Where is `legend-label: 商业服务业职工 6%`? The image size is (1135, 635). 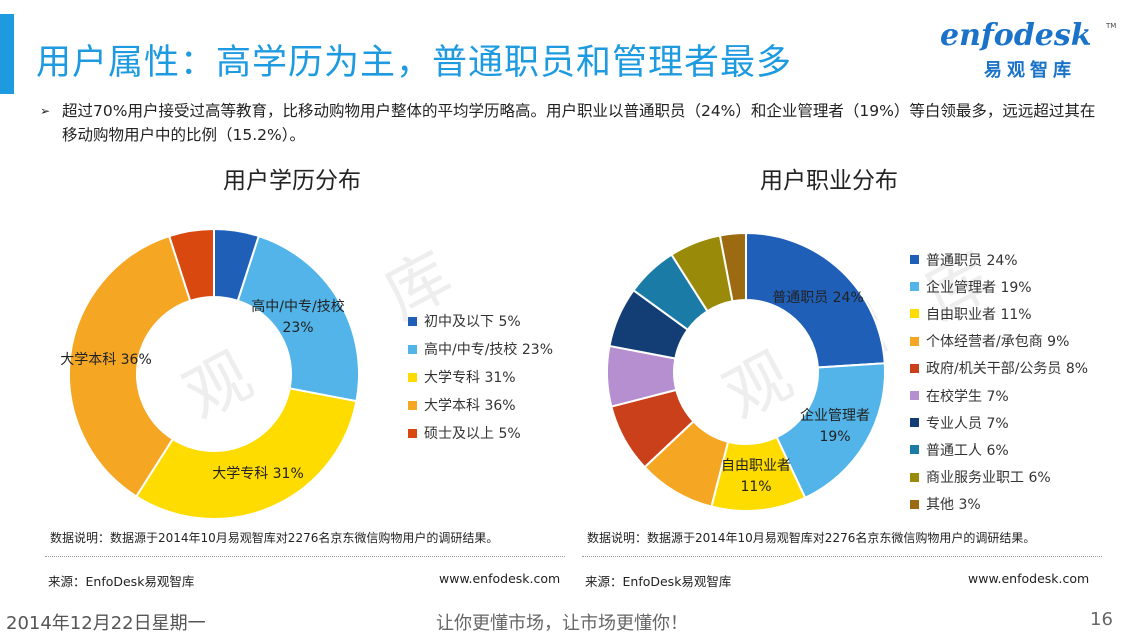 legend-label: 商业服务业职工 6% is located at coordinates (988, 478).